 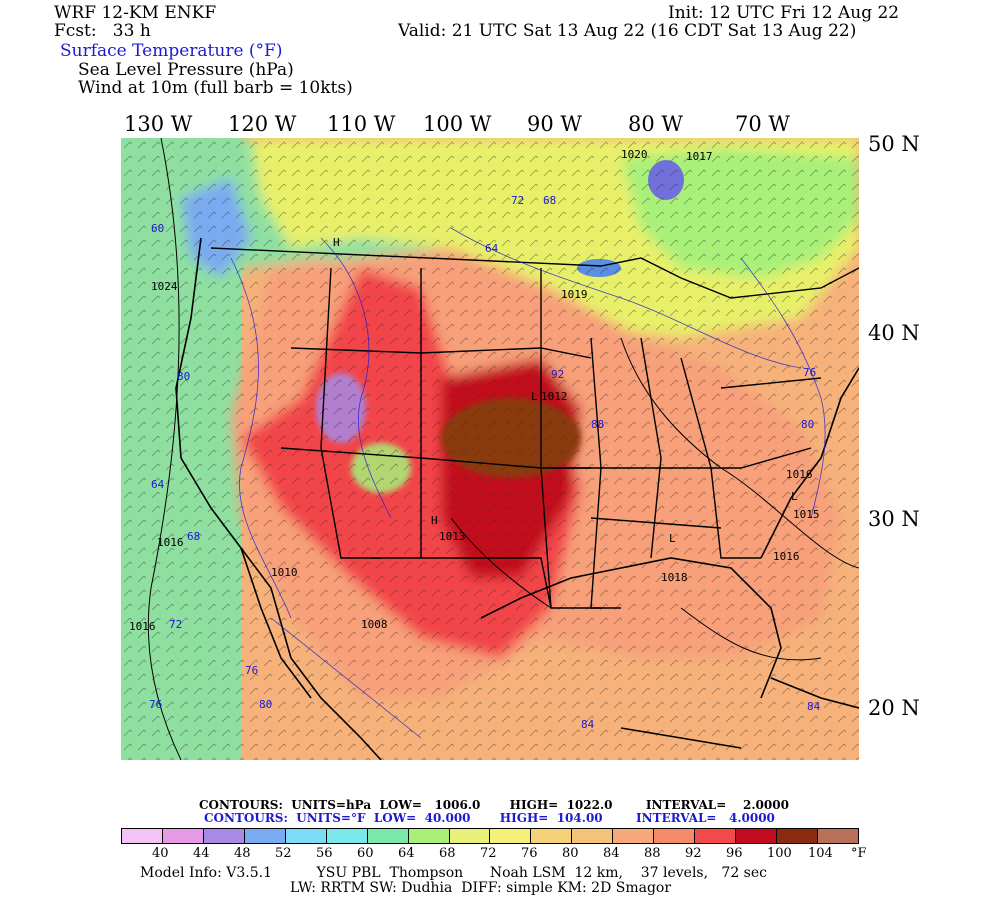 I want to click on lon-label-80w: 80 W, so click(x=655, y=124).